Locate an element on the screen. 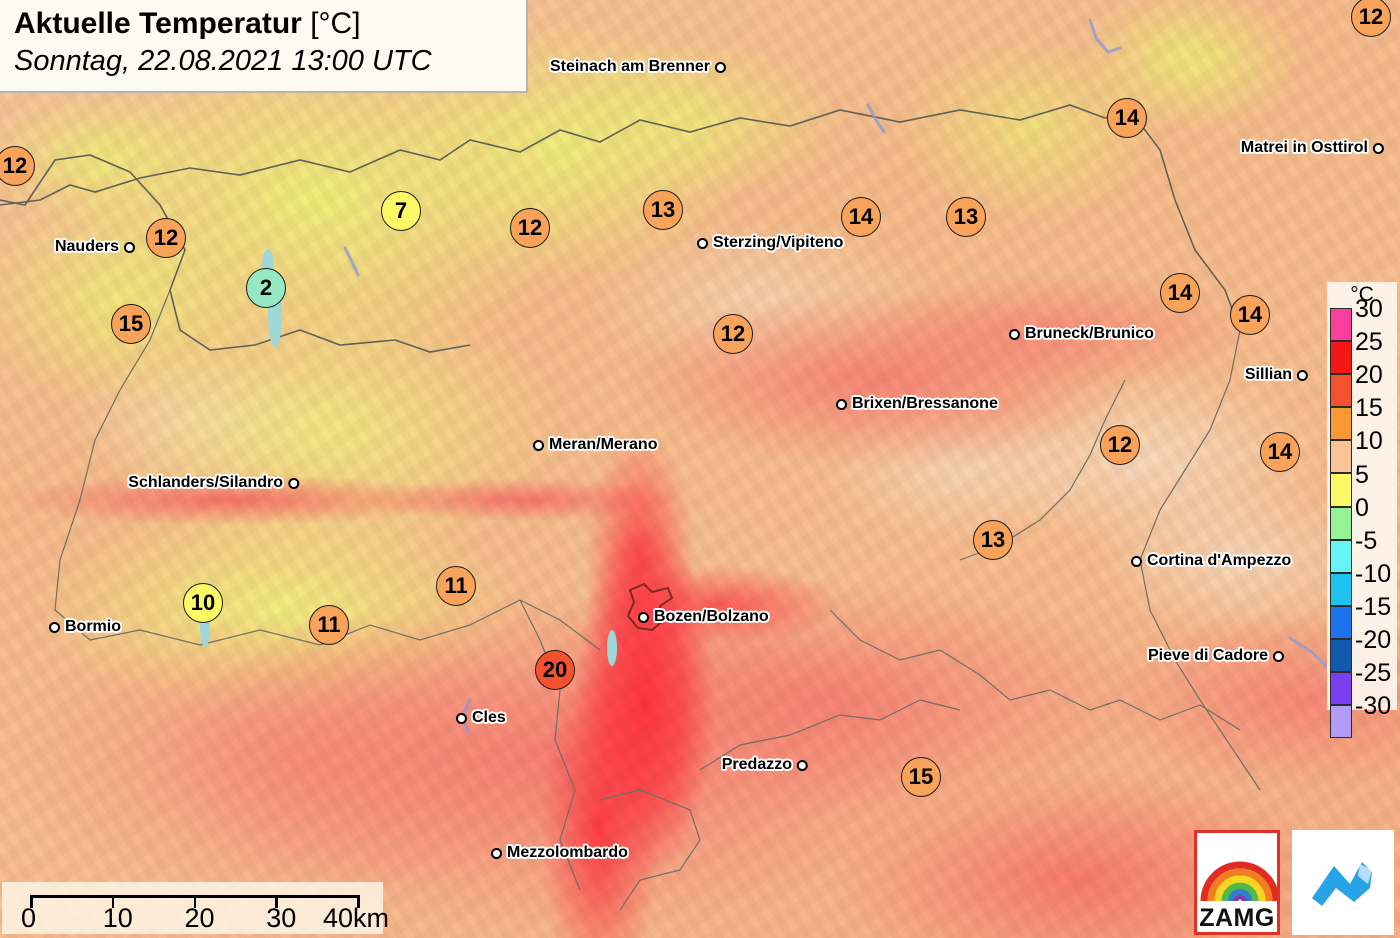 This screenshot has height=938, width=1400. legend-entry: -5 is located at coordinates (1362, 550).